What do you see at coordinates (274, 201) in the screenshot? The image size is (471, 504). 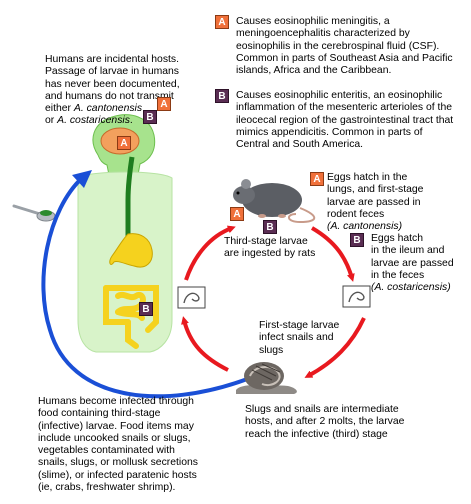 I see `rat-icon` at bounding box center [274, 201].